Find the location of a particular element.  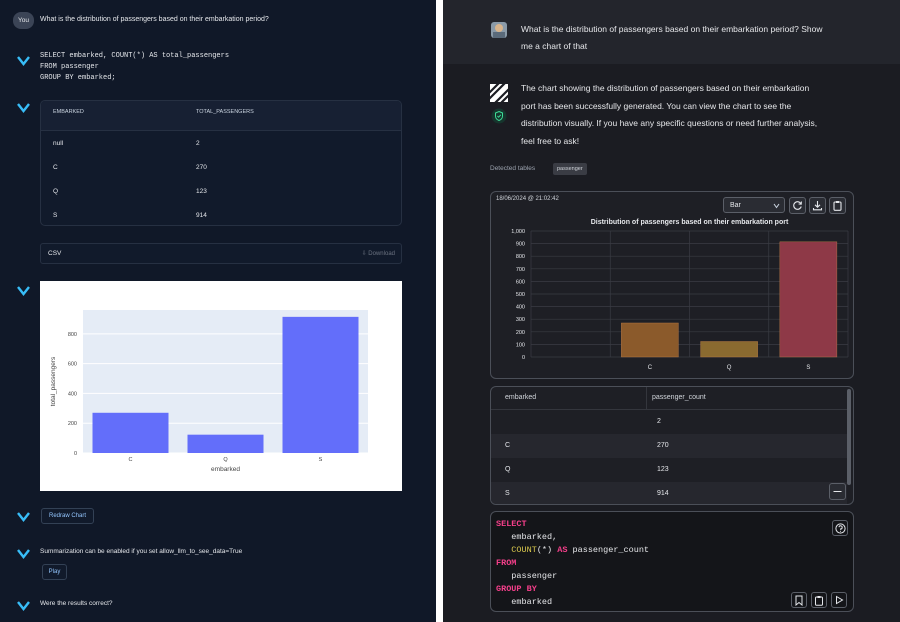

play-button: Play is located at coordinates (54, 572).